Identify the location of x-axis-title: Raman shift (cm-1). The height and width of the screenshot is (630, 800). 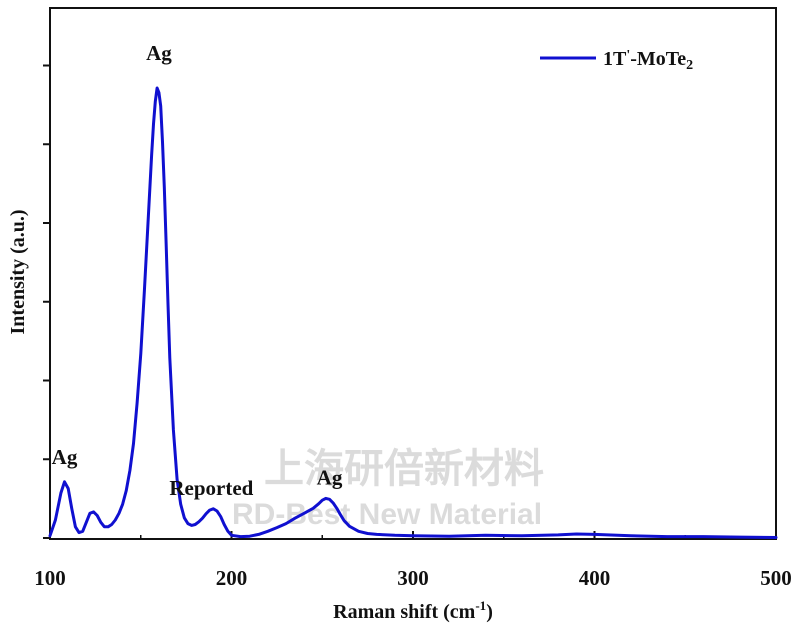
(413, 610).